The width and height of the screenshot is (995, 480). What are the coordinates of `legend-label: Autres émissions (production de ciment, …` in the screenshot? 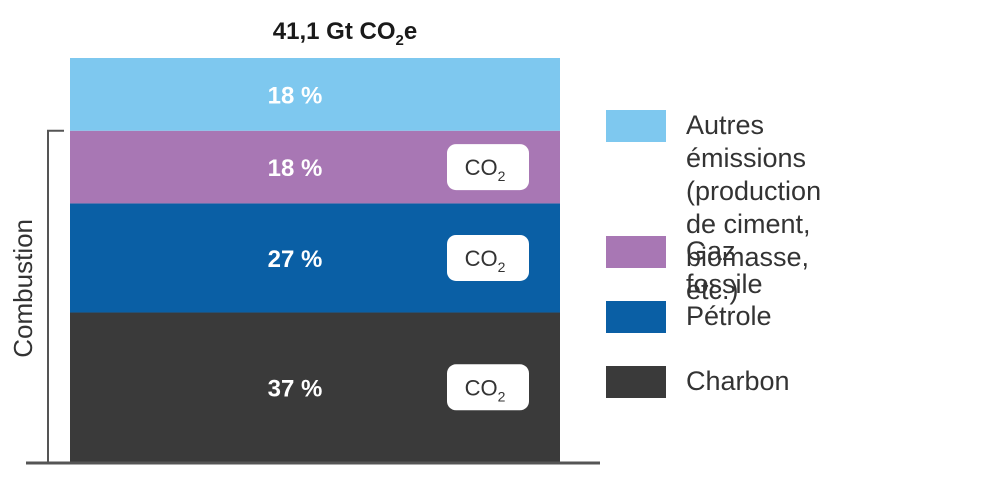 It's located at (754, 207).